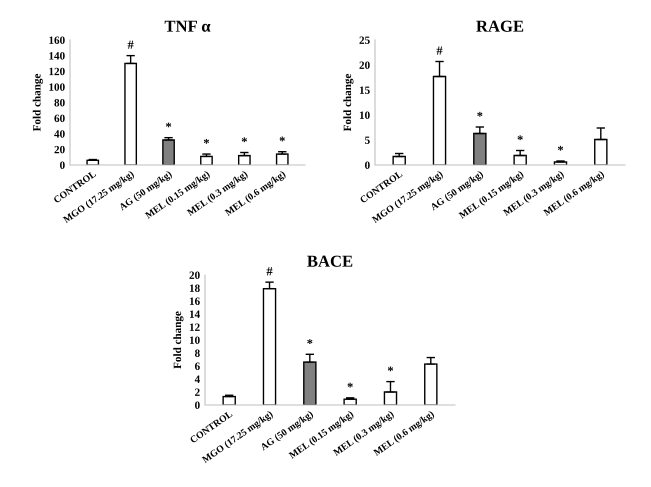  What do you see at coordinates (195, 288) in the screenshot?
I see `y-tick-label: 18` at bounding box center [195, 288].